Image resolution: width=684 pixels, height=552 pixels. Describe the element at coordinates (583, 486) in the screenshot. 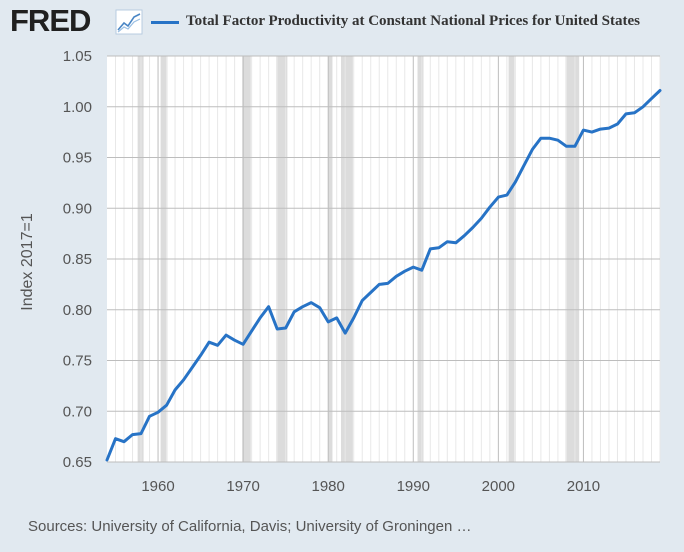

I see `x-tick-label: 2010` at that location.